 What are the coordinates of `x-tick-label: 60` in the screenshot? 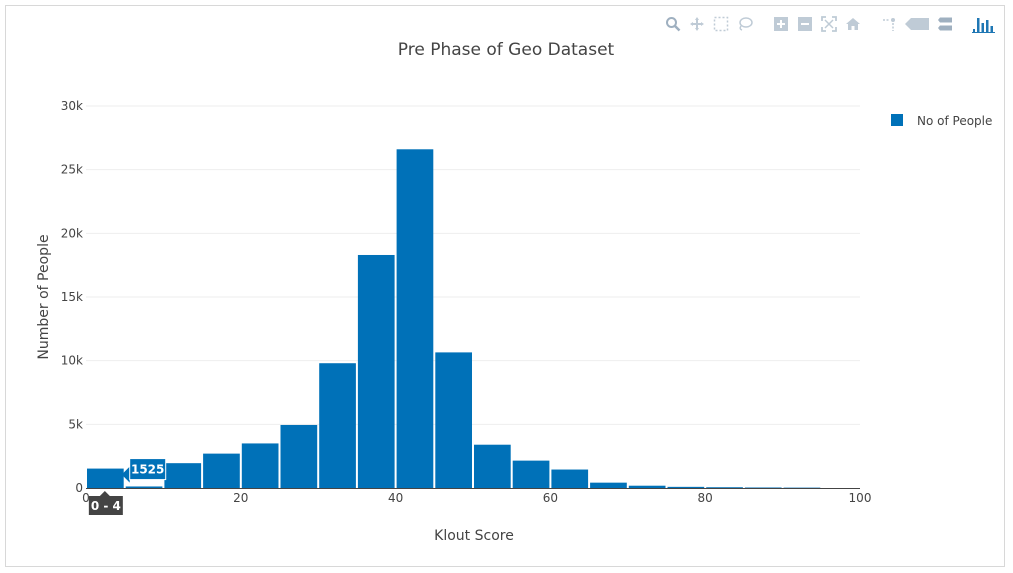 It's located at (550, 498).